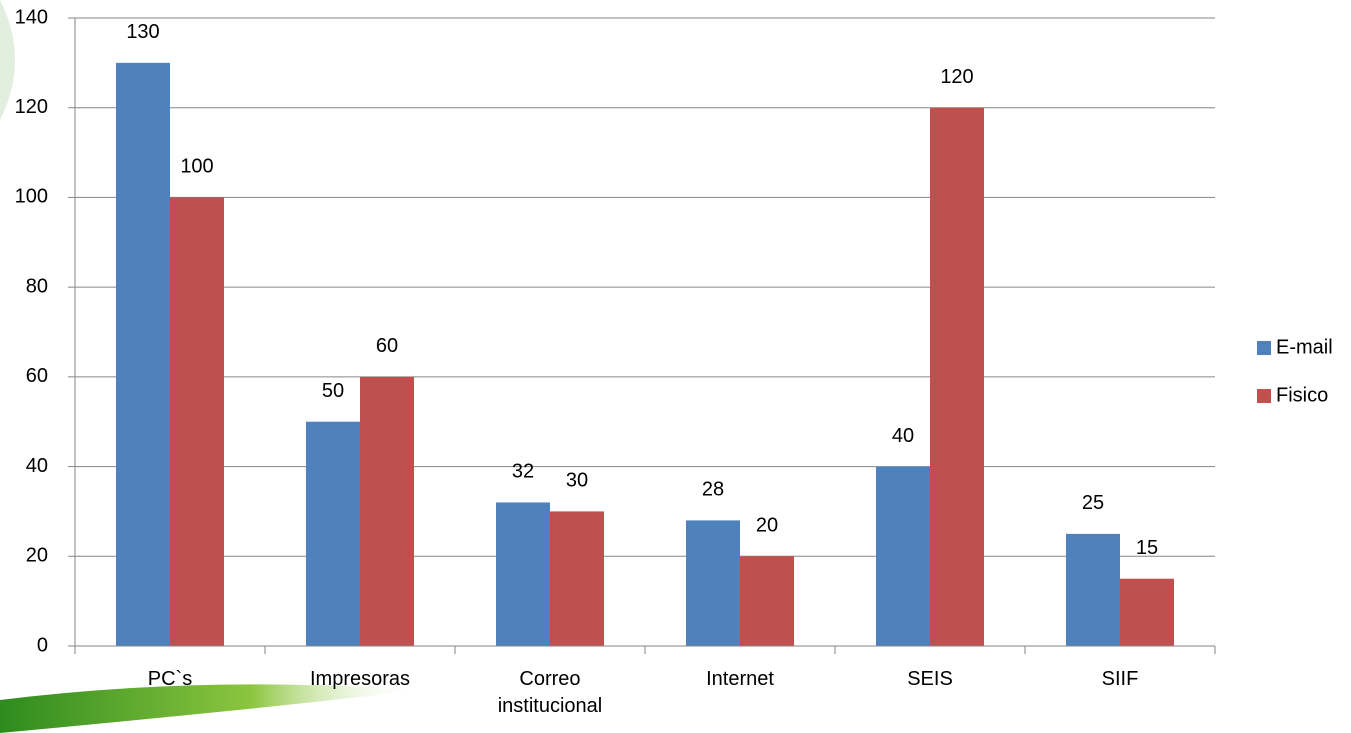 Image resolution: width=1351 pixels, height=733 pixels. What do you see at coordinates (1120, 679) in the screenshot?
I see `x-tick-label: SIIF` at bounding box center [1120, 679].